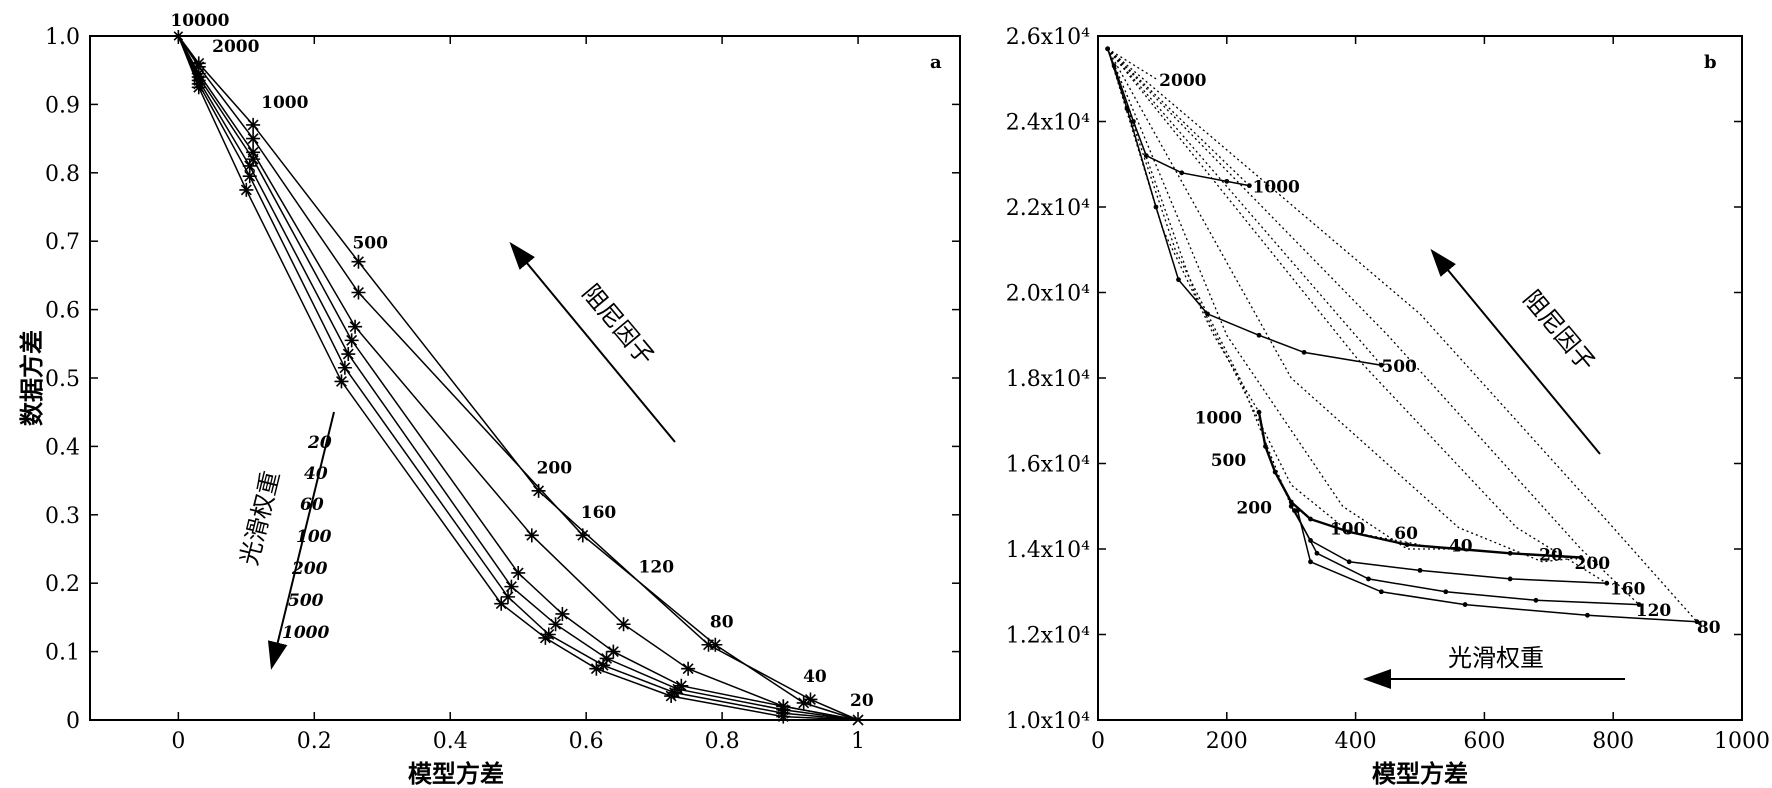 The height and width of the screenshot is (788, 1772). Describe the element at coordinates (314, 741) in the screenshot. I see `x-tick-label-a: 0.2` at that location.